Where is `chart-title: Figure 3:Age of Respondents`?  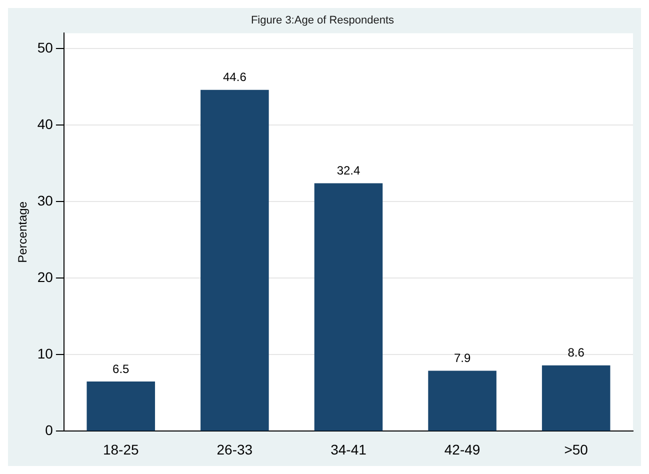
chart-title: Figure 3:Age of Respondents is located at coordinates (322, 20).